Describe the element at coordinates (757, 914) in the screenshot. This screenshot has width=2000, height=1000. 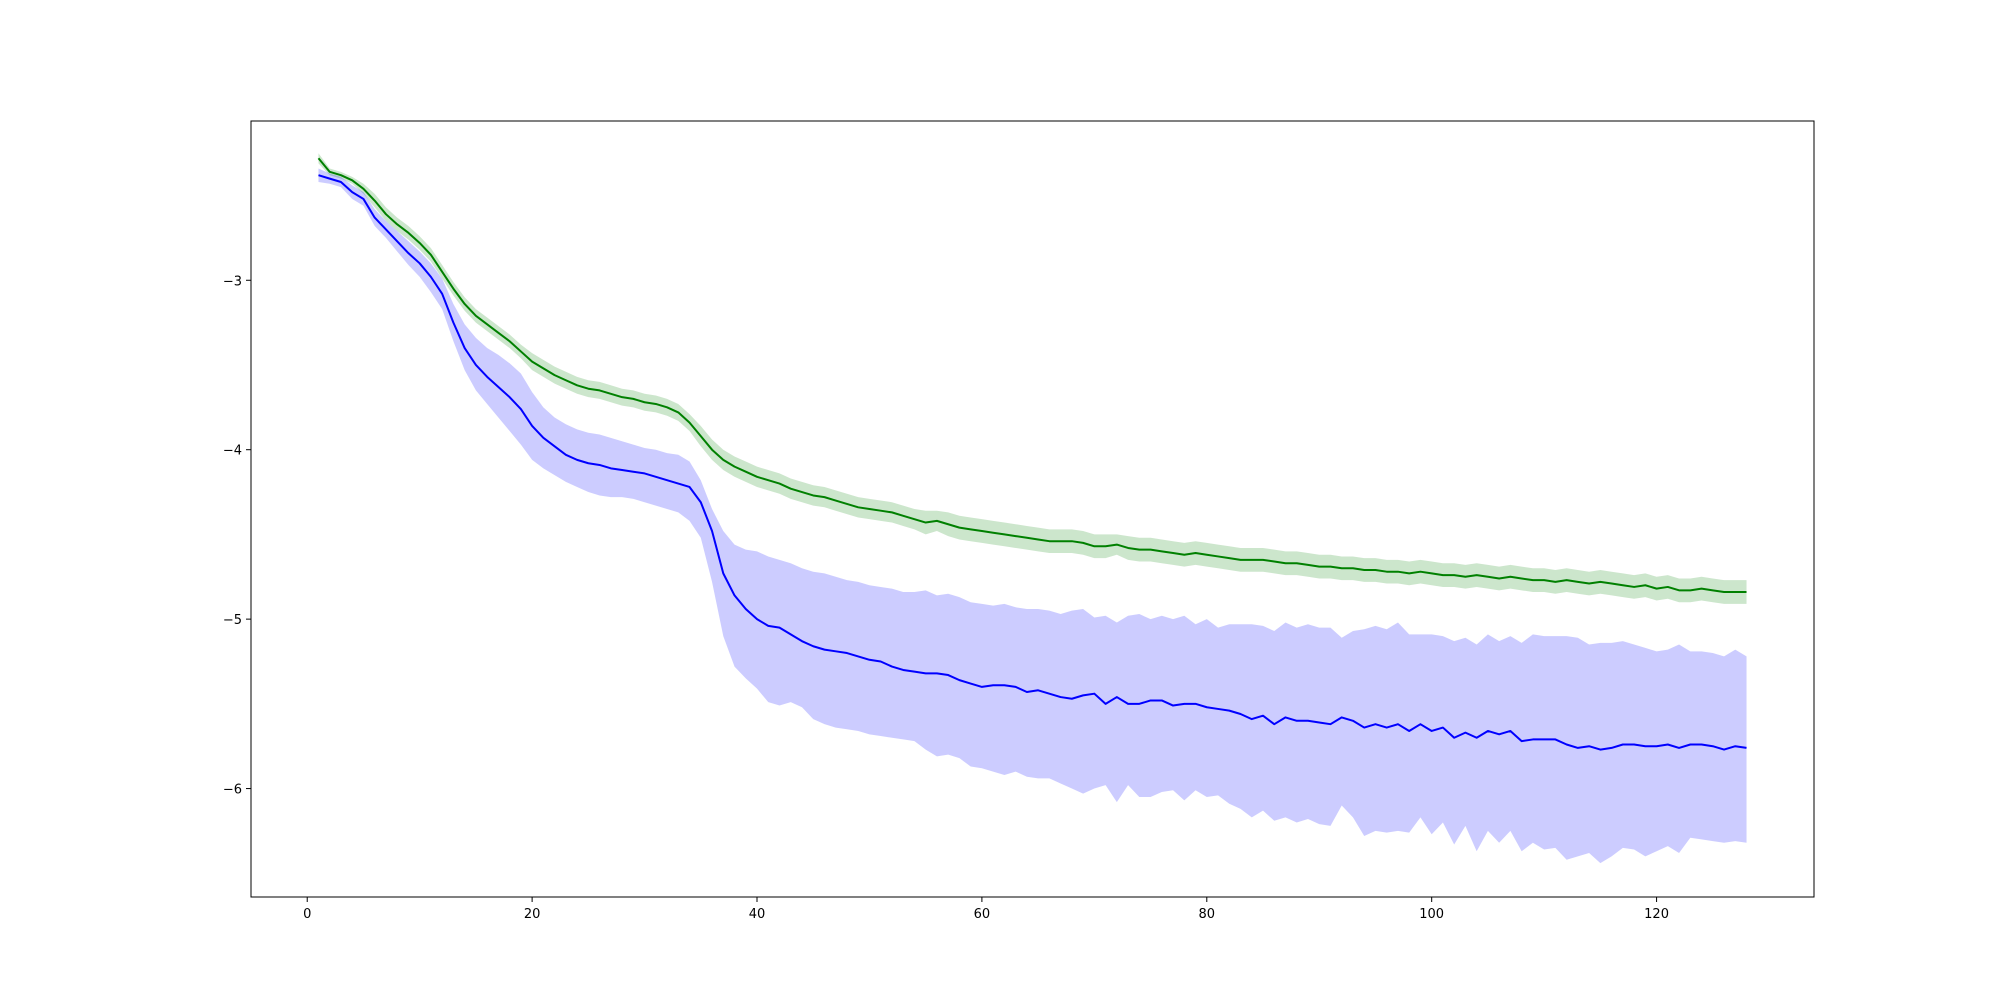
I see `x-tick-label: 40` at that location.